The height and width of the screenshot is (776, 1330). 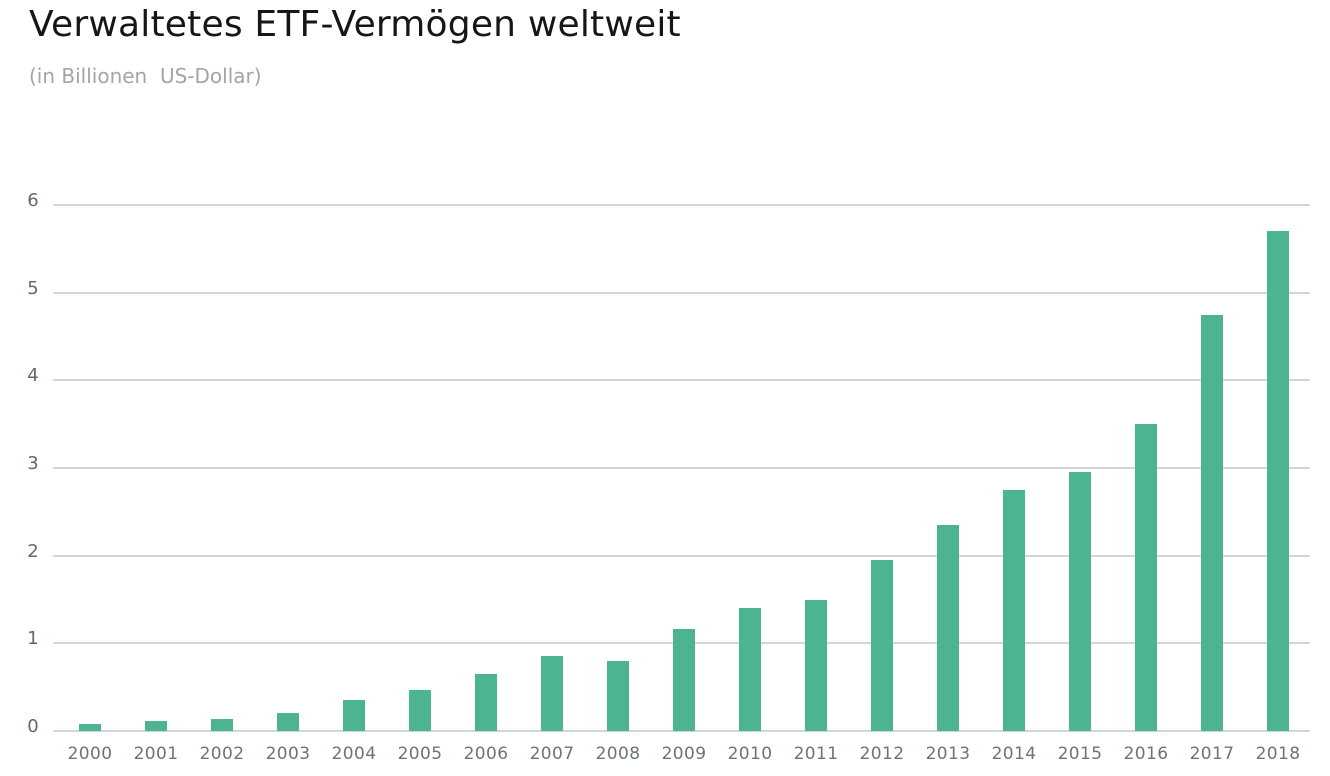 What do you see at coordinates (288, 721) in the screenshot?
I see `bar-2003` at bounding box center [288, 721].